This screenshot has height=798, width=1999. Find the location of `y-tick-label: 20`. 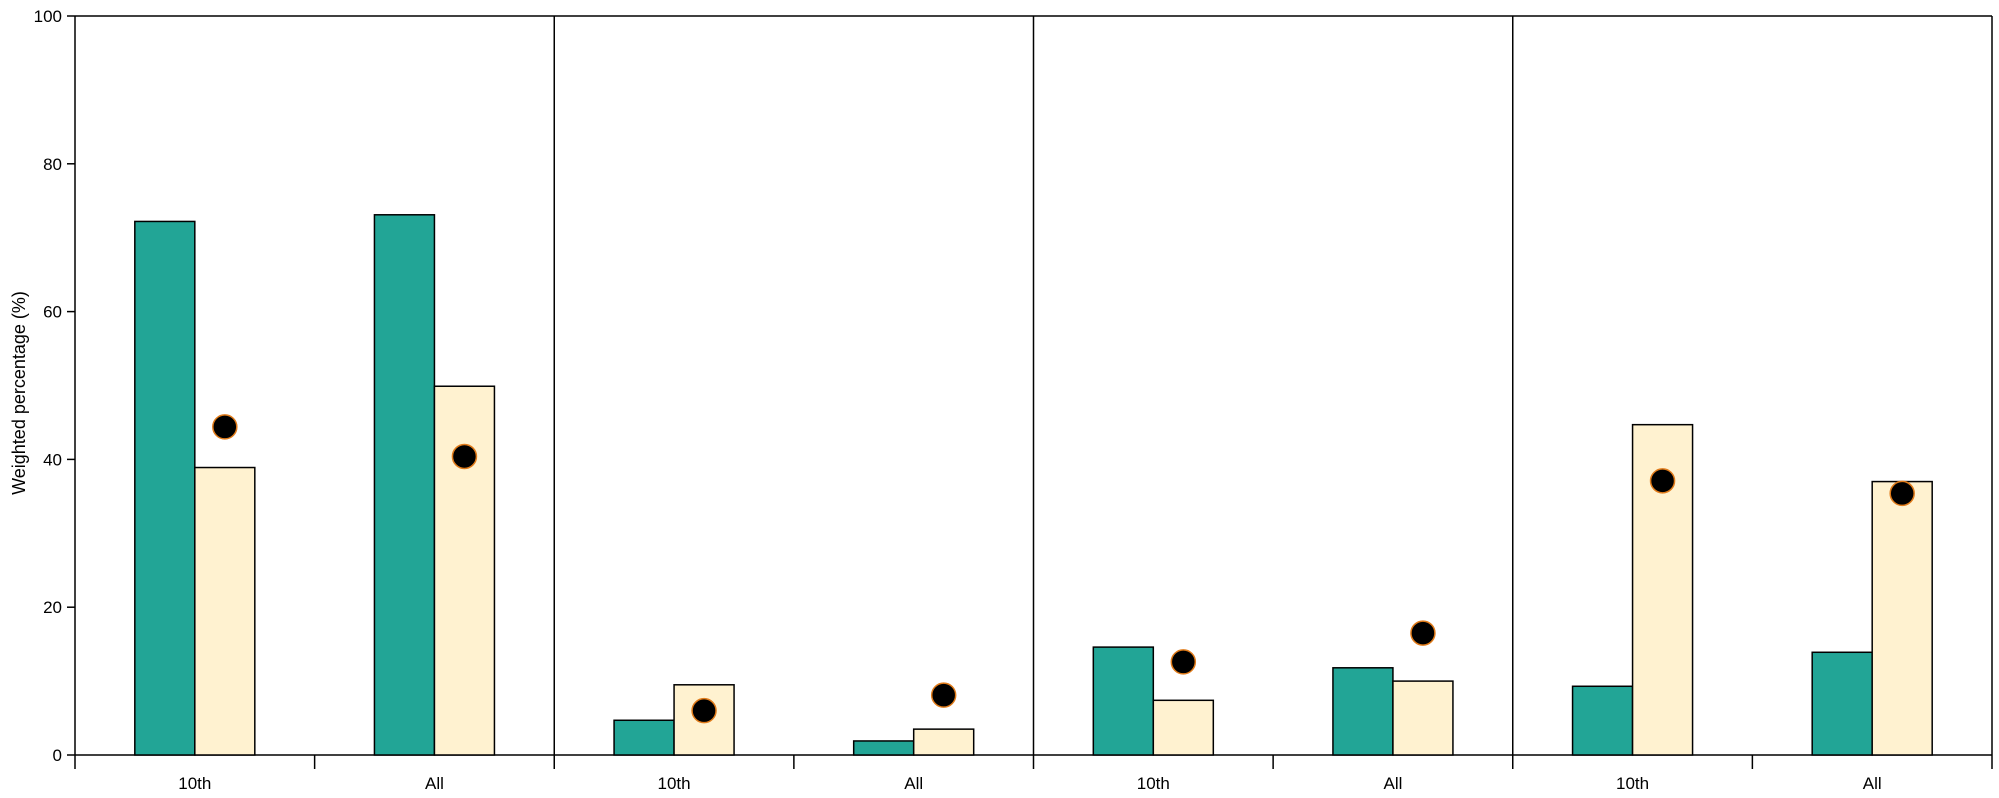

y-tick-label: 20 is located at coordinates (52, 607).